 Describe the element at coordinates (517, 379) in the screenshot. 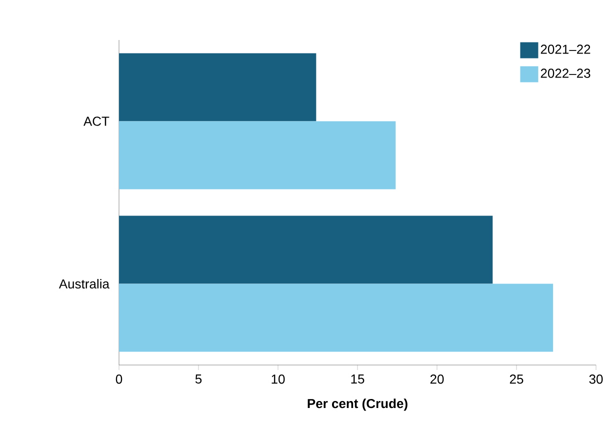

I see `x-tick-label: 25` at that location.